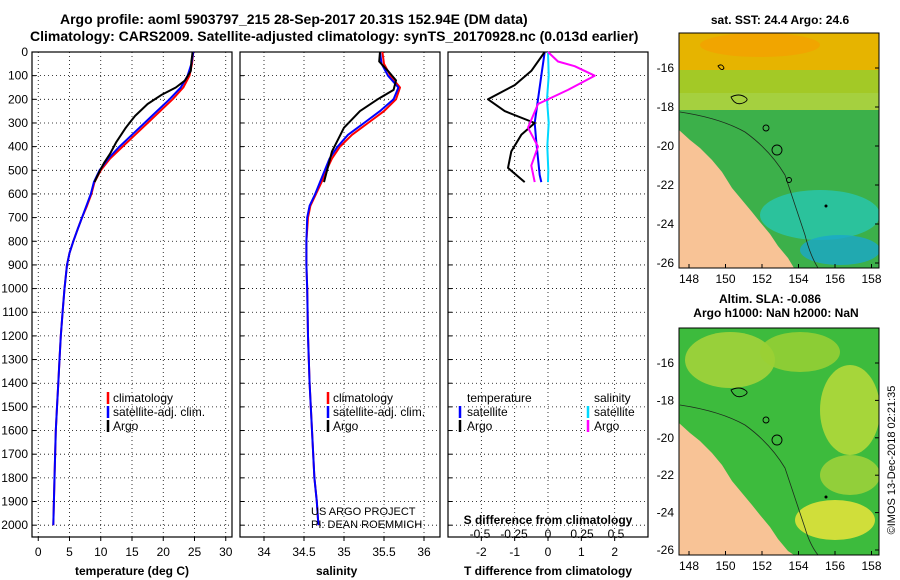 The width and height of the screenshot is (900, 580). I want to click on sla-map-frame, so click(779, 441).